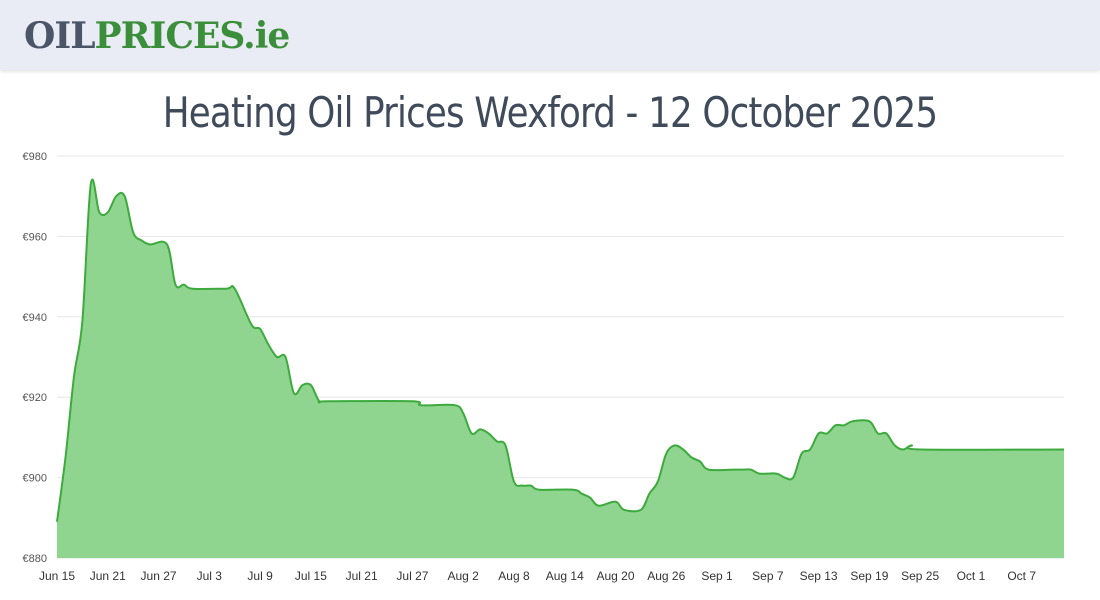  Describe the element at coordinates (1021, 576) in the screenshot. I see `x-tick-label: Oct 7` at that location.